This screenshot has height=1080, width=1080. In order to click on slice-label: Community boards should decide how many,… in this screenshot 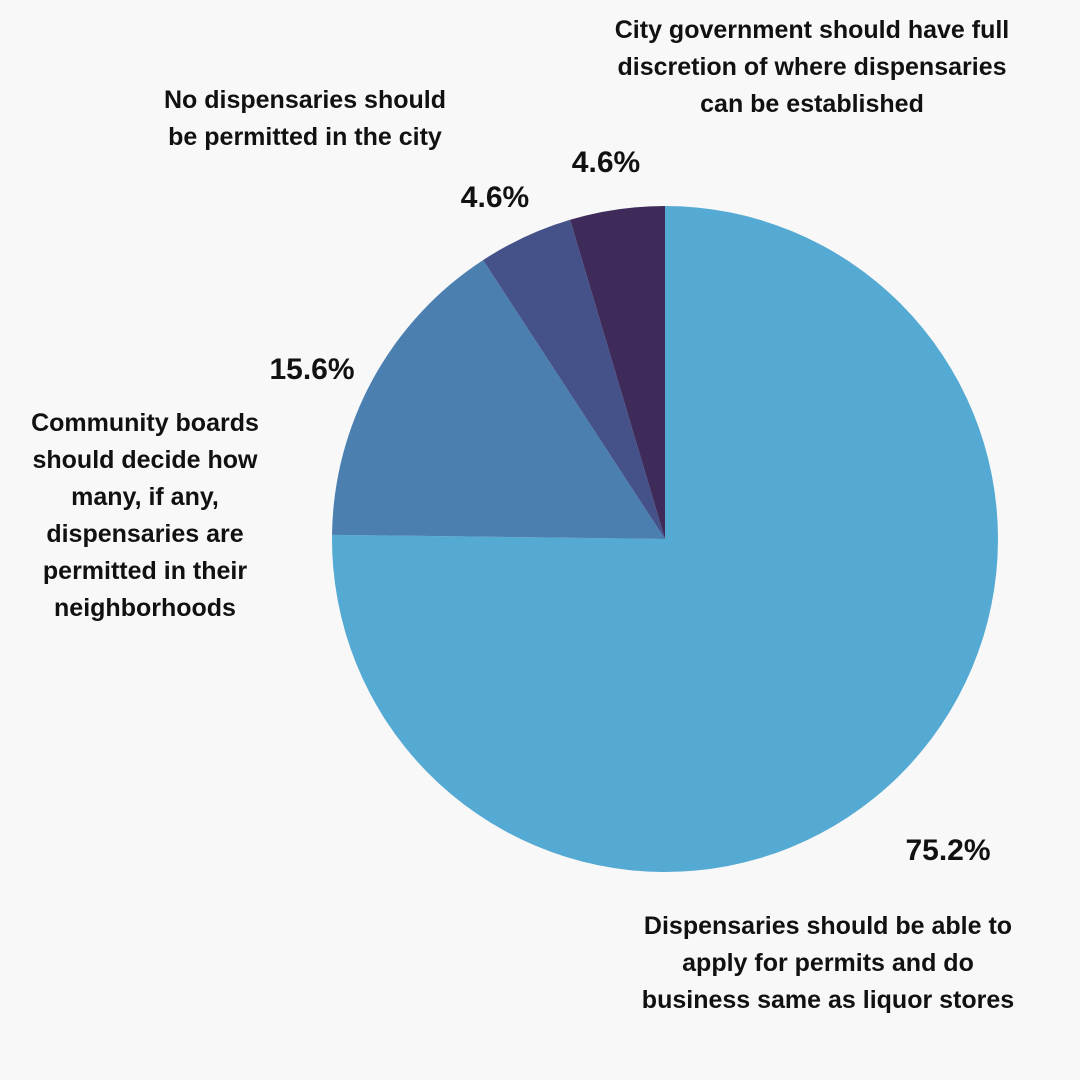, I will do `click(145, 515)`.